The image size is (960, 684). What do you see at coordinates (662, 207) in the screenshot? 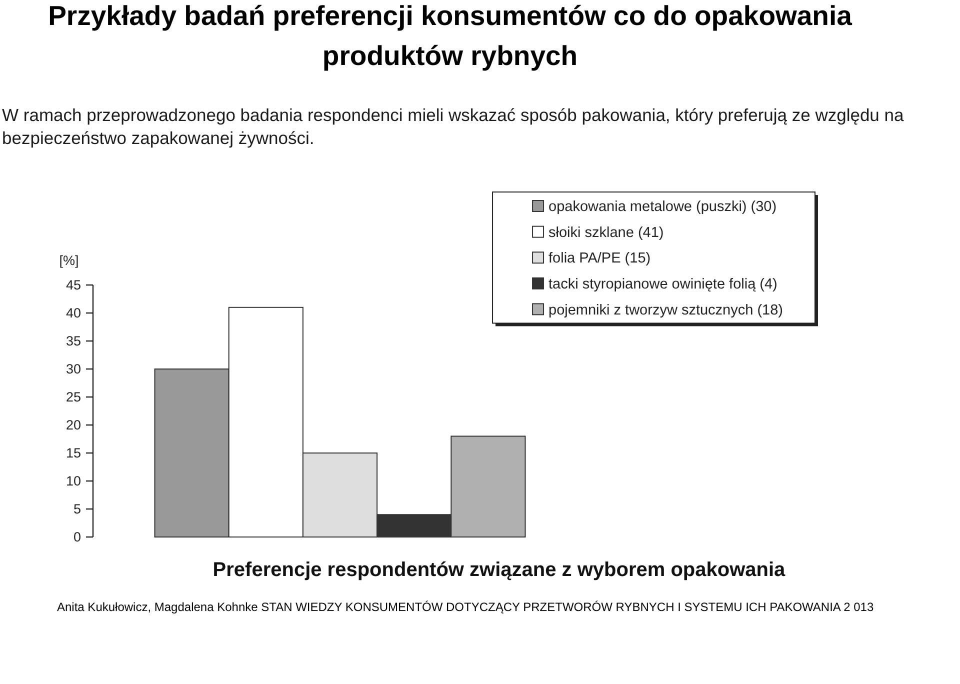
I see `legend-label: opakowania metalowe (puszki) (30)` at bounding box center [662, 207].